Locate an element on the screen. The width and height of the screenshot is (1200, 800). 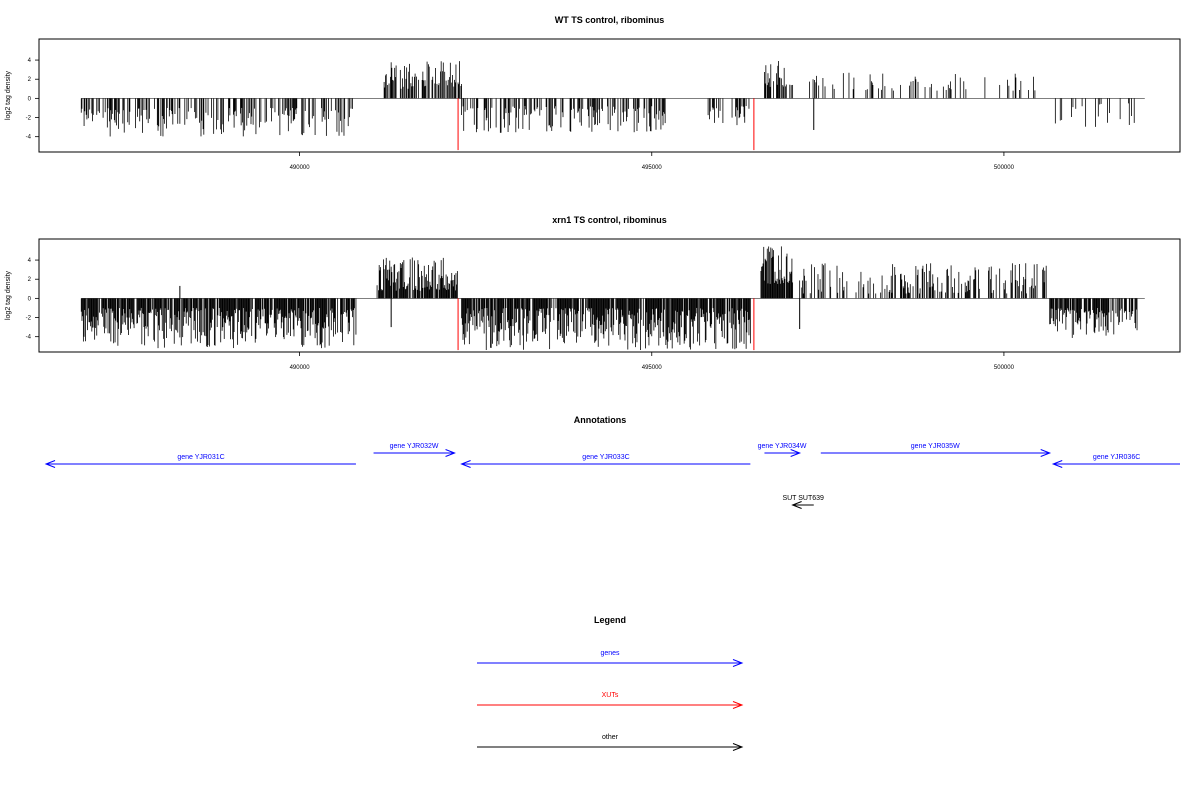
feature-label: gene YJR034W is located at coordinates (782, 446).